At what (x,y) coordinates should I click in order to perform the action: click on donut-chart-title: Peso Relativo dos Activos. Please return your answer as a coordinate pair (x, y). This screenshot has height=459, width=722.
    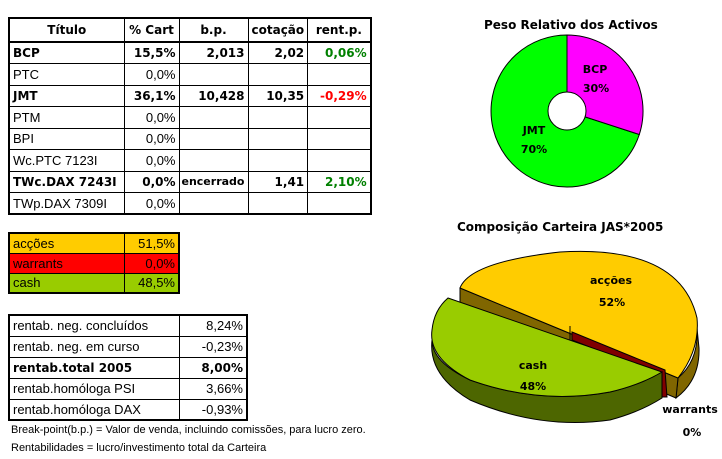
    Looking at the image, I should click on (571, 25).